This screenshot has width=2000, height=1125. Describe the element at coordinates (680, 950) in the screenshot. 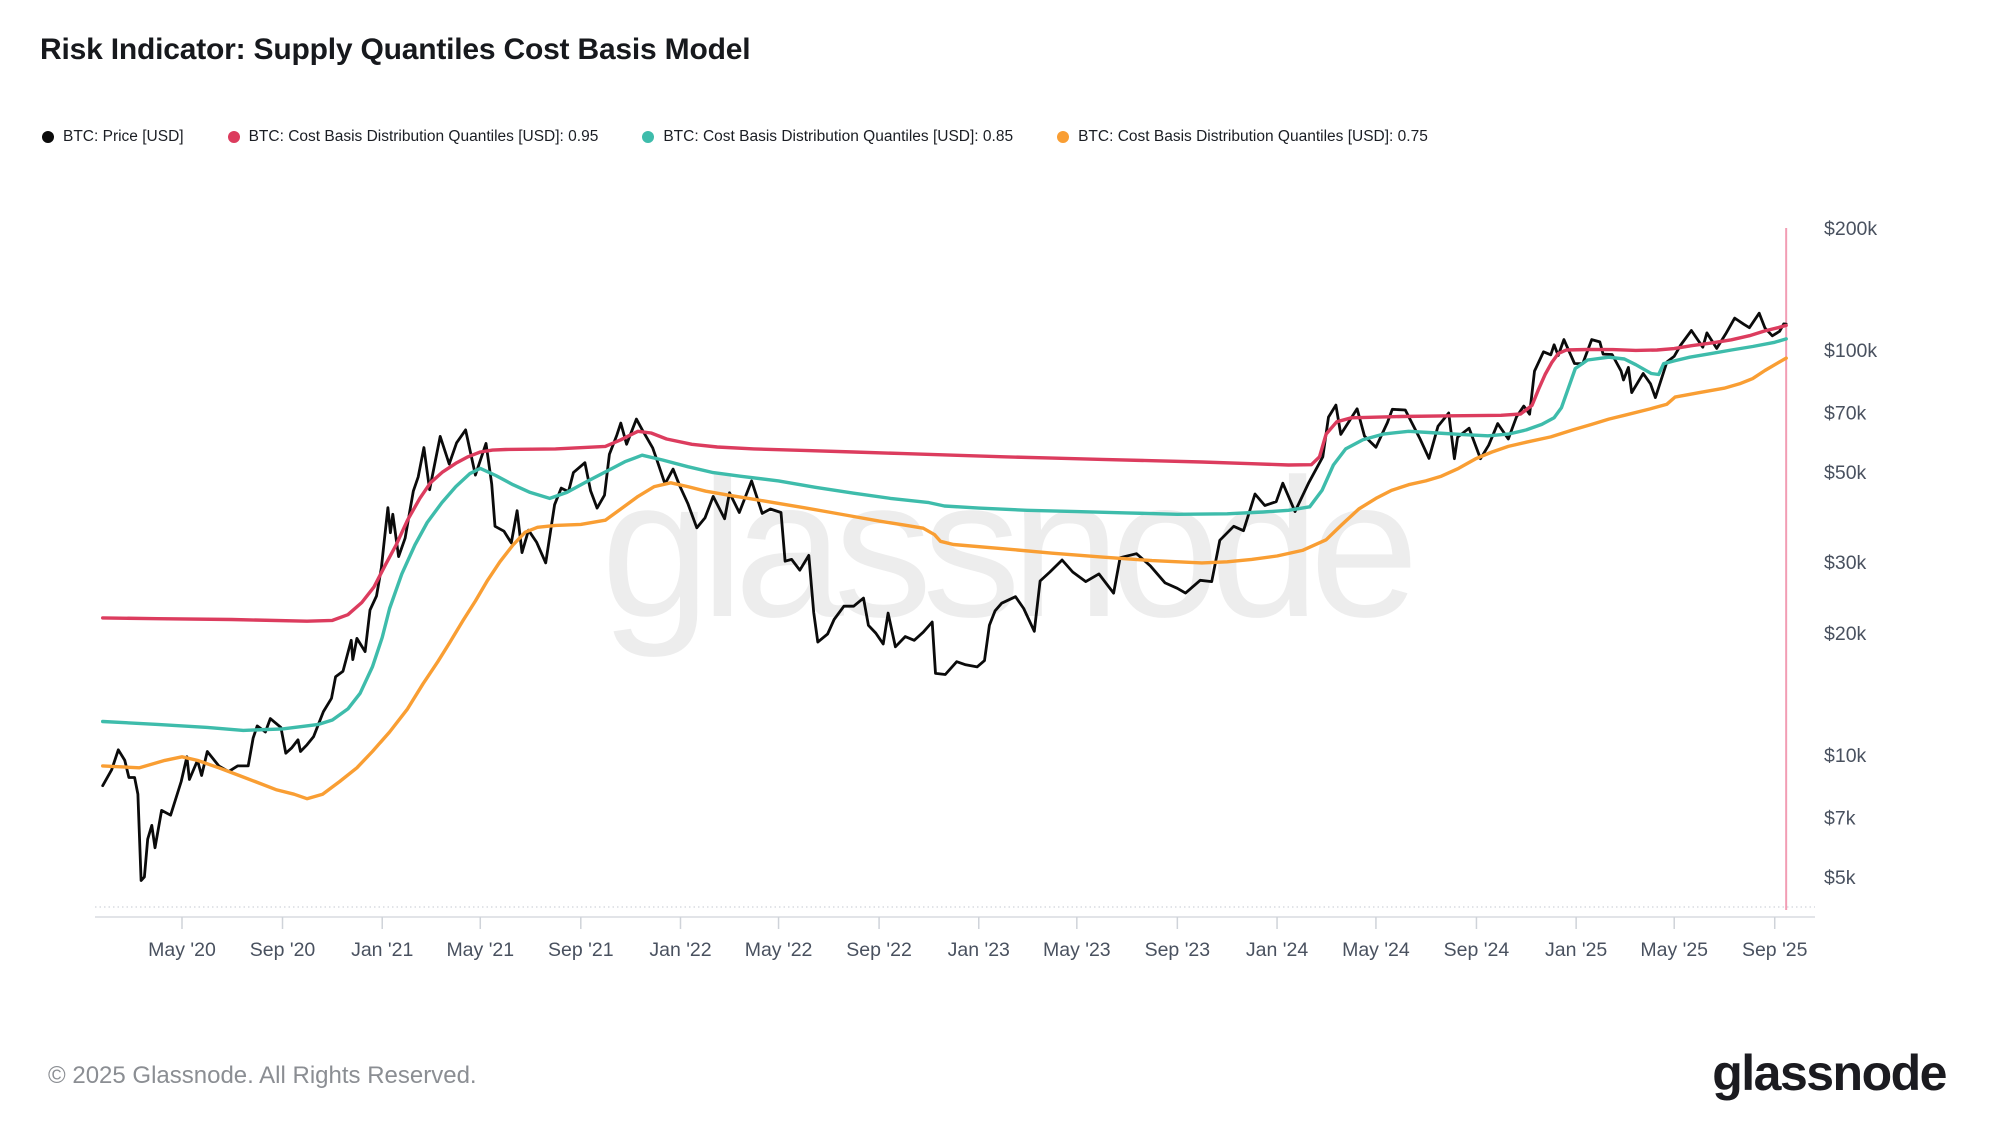

I see `x-tick-label-5: Jan '22` at that location.